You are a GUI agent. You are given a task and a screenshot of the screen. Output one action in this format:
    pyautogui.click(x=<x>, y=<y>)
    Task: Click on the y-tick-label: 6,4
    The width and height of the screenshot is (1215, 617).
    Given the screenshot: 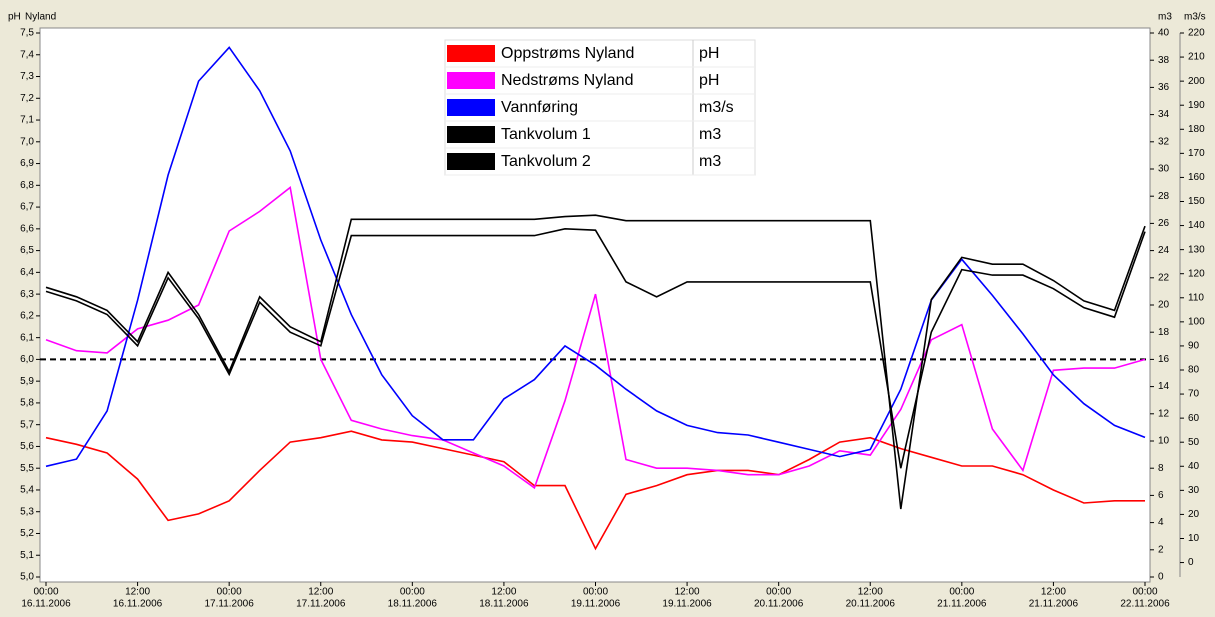 What is the action you would take?
    pyautogui.click(x=27, y=272)
    